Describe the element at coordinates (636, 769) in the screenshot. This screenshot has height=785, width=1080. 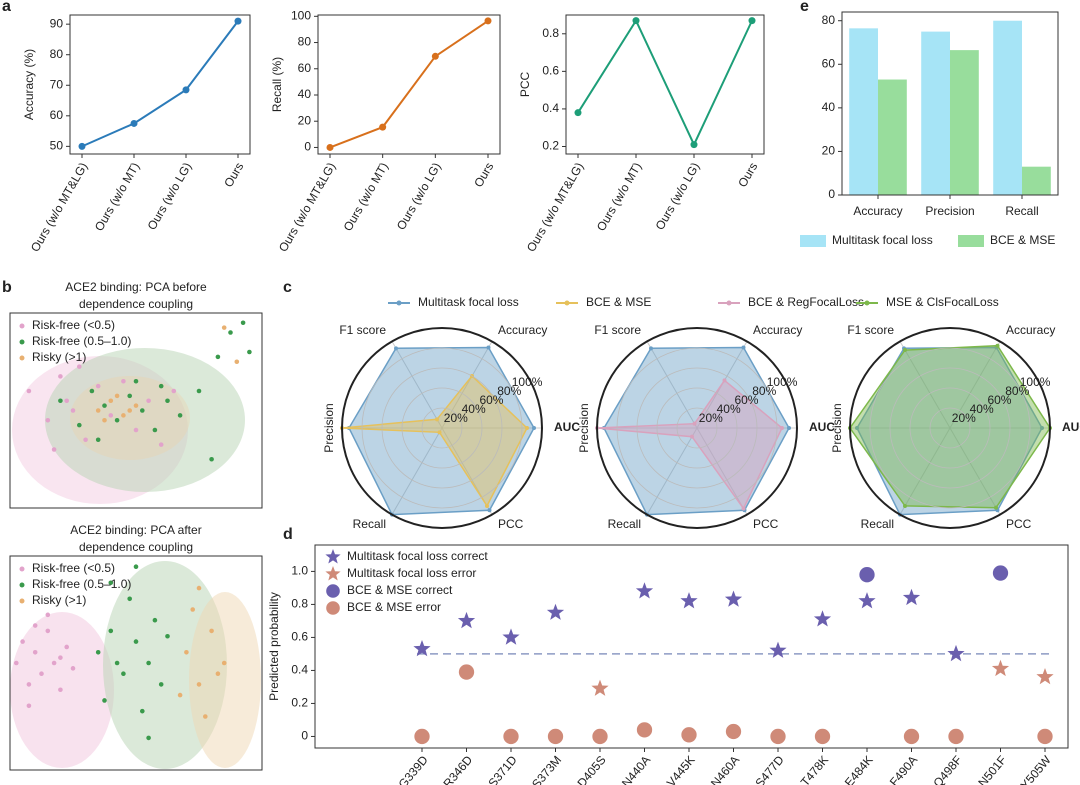
I see `x-tick-label: N440A` at that location.